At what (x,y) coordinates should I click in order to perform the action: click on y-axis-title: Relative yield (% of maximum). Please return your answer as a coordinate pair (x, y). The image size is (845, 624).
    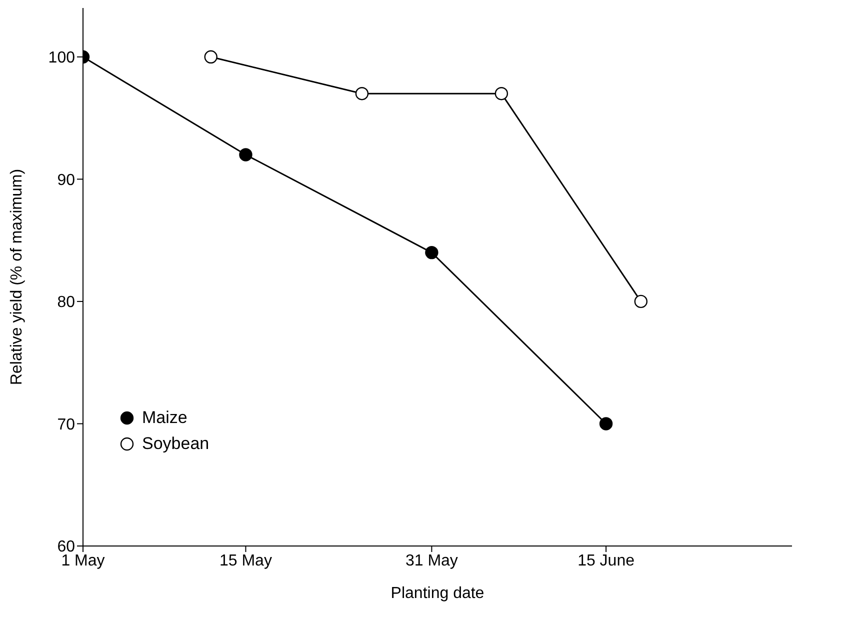
    Looking at the image, I should click on (17, 277).